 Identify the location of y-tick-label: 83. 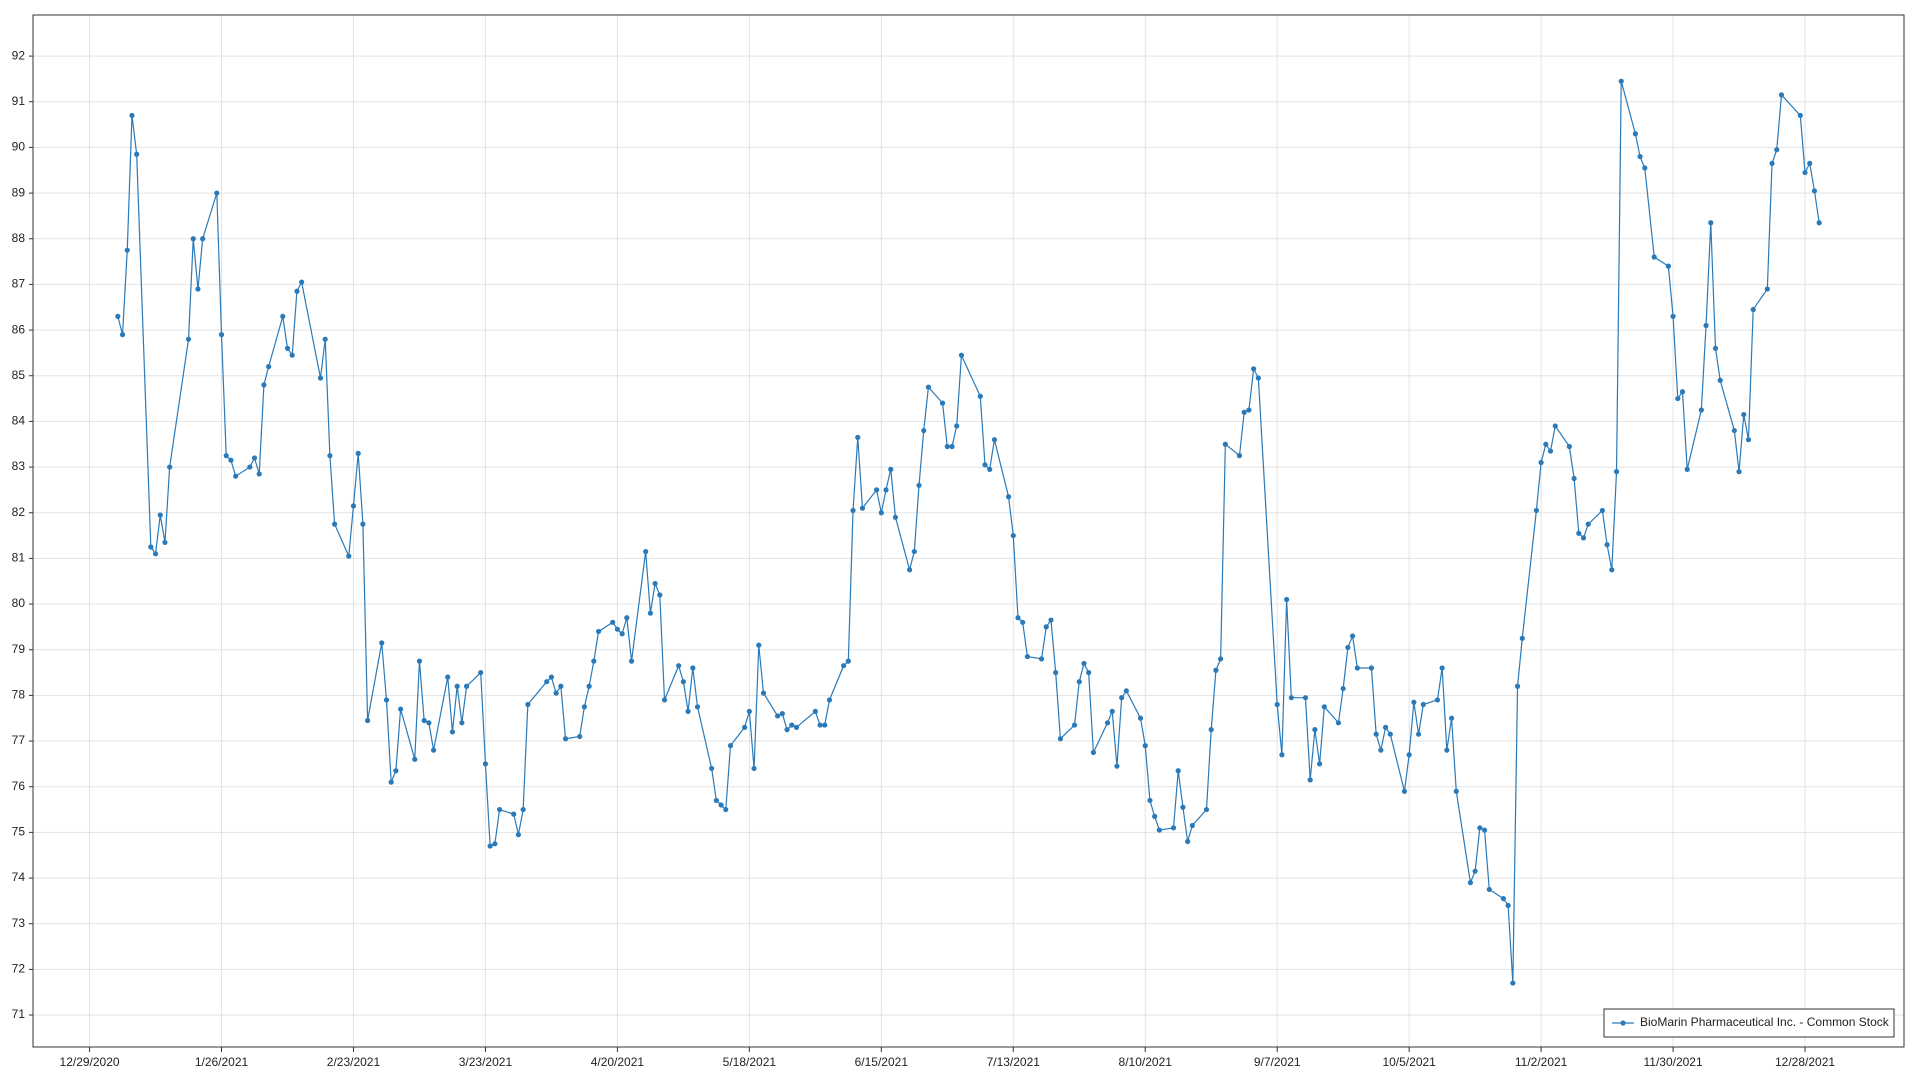
(19, 466).